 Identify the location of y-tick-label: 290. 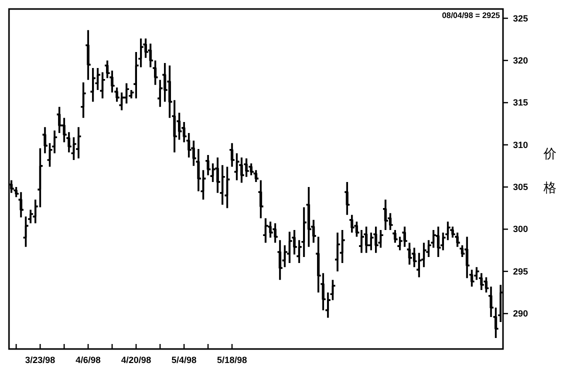
(520, 313).